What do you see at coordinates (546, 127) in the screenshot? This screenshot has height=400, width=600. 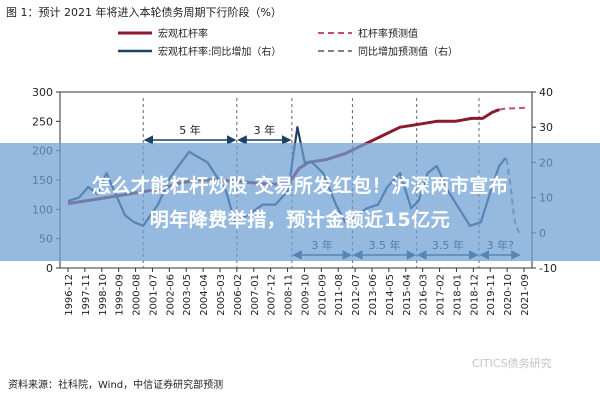 I see `y-right-tick-4: 30` at bounding box center [546, 127].